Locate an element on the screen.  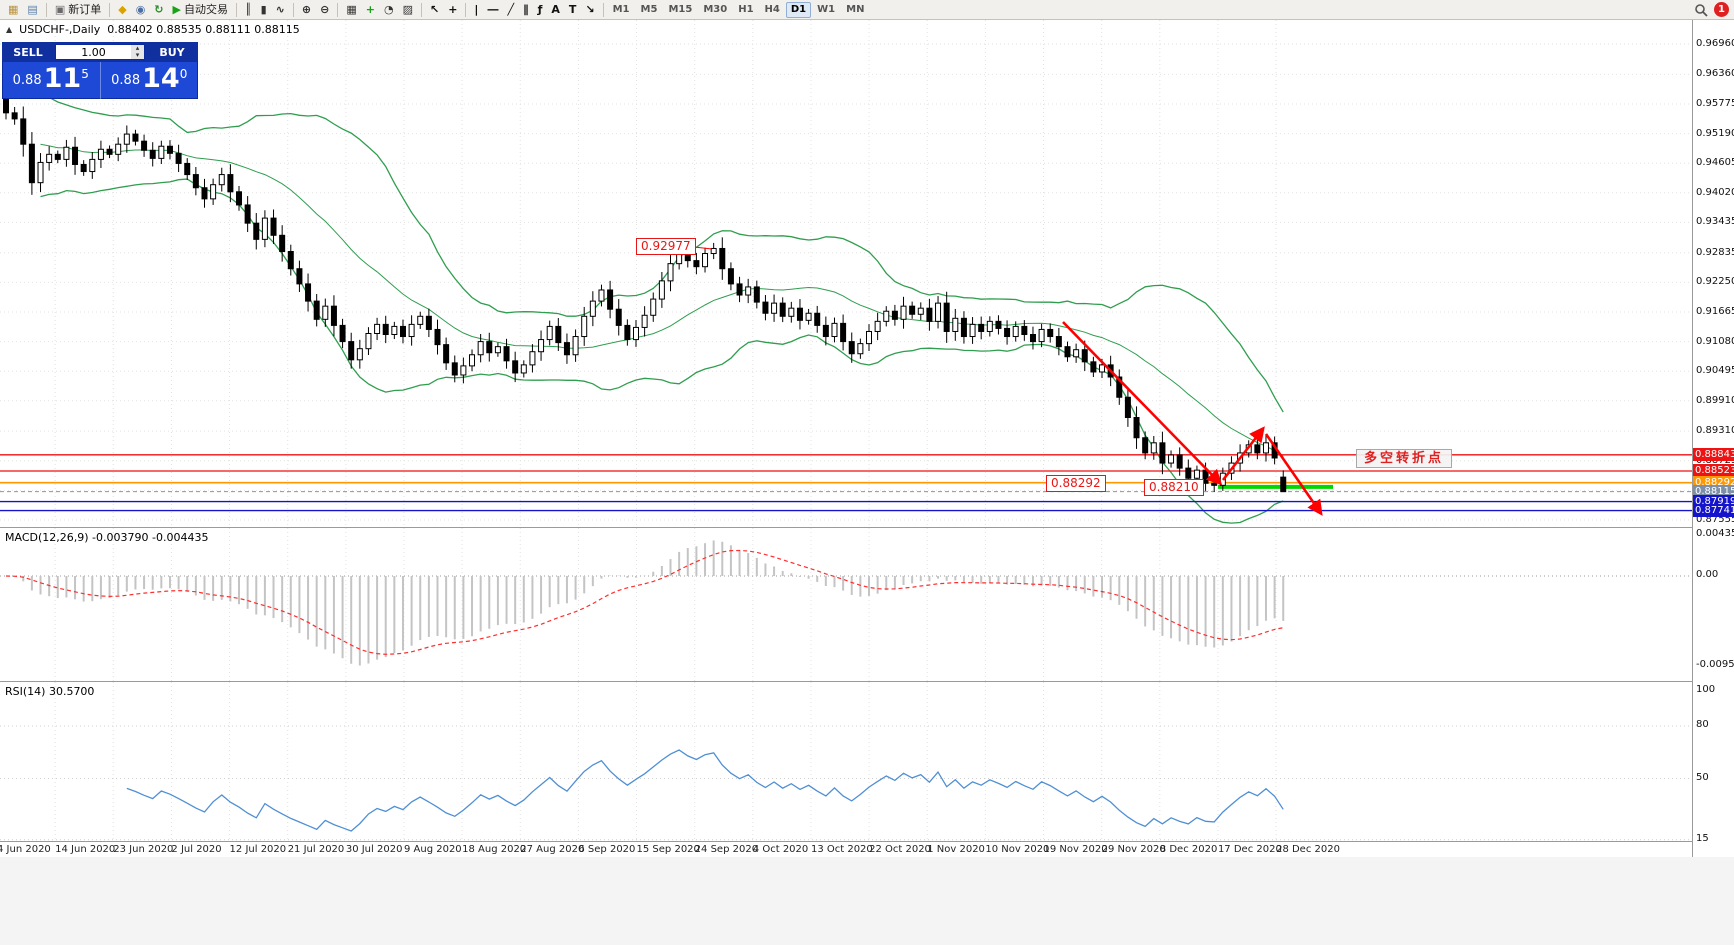
date-axis-label: 21 Jul 2020 is located at coordinates (316, 849).